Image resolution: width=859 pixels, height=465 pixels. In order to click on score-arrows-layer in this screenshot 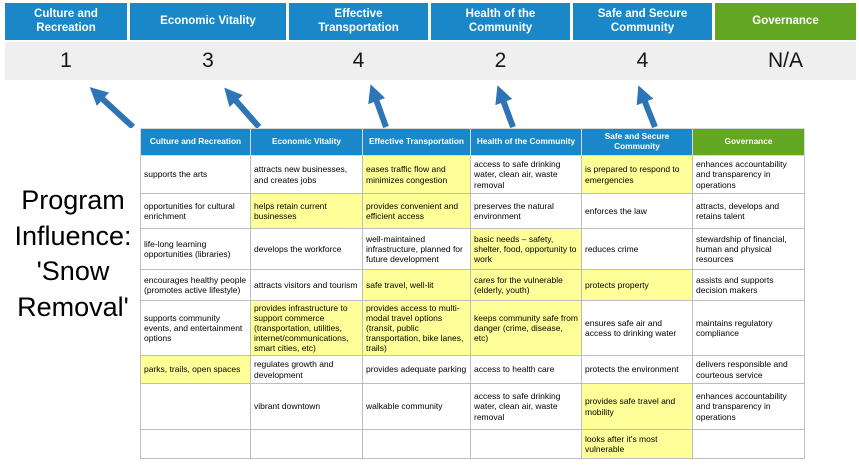, I will do `click(373, 106)`.